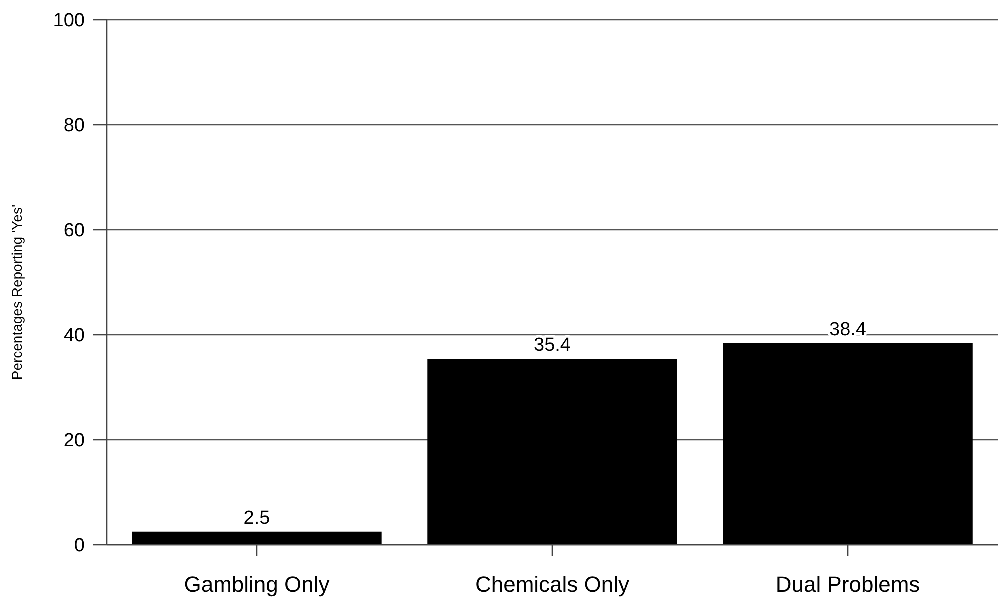 This screenshot has height=613, width=1000. I want to click on y-tick-label: 40, so click(74, 336).